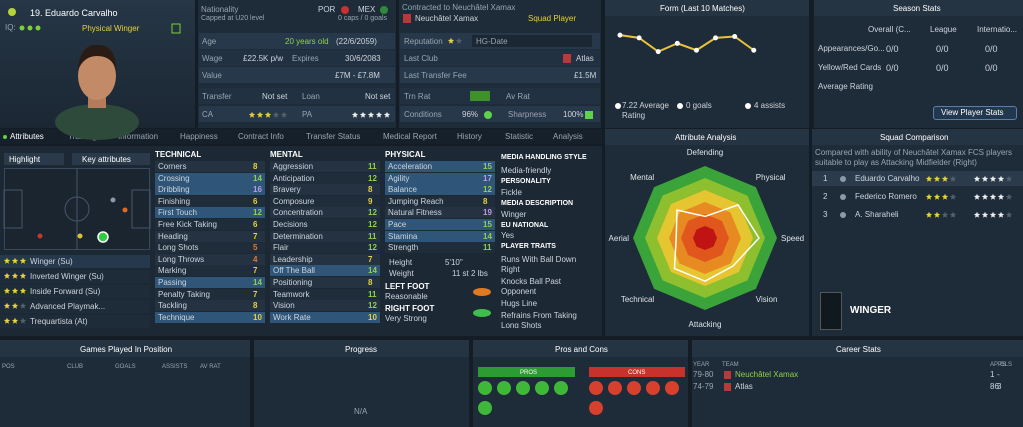 The image size is (1023, 427). I want to click on tab: Medical Report, so click(410, 136).